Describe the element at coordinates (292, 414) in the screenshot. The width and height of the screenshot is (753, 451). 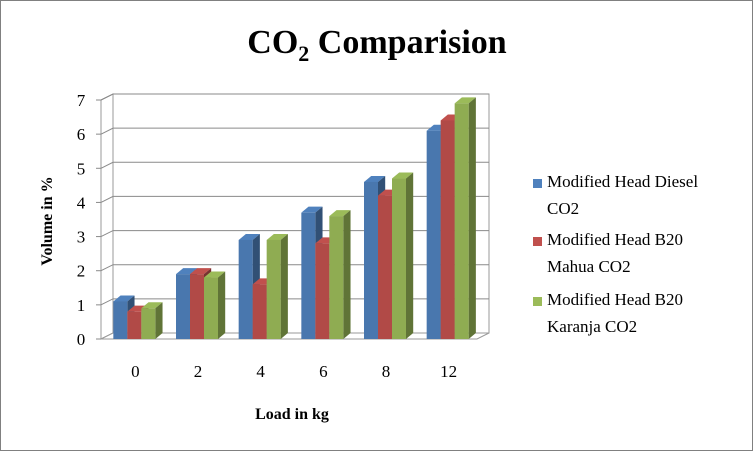
I see `x-axis-title: Load in kg` at that location.